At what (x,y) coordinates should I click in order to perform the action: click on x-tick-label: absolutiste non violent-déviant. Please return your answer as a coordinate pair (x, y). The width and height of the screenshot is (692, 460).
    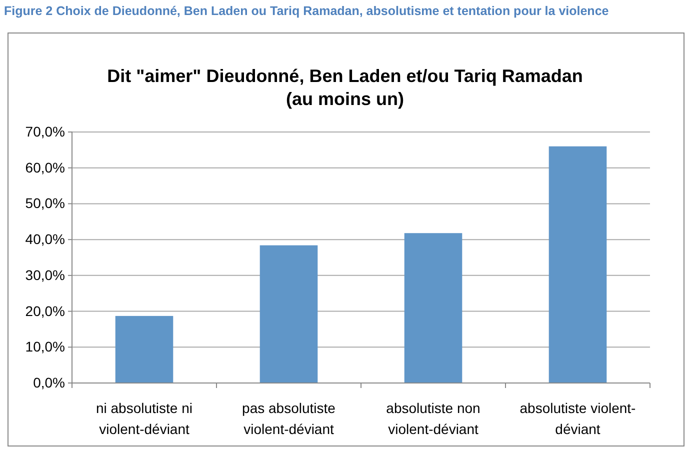
    Looking at the image, I should click on (433, 418).